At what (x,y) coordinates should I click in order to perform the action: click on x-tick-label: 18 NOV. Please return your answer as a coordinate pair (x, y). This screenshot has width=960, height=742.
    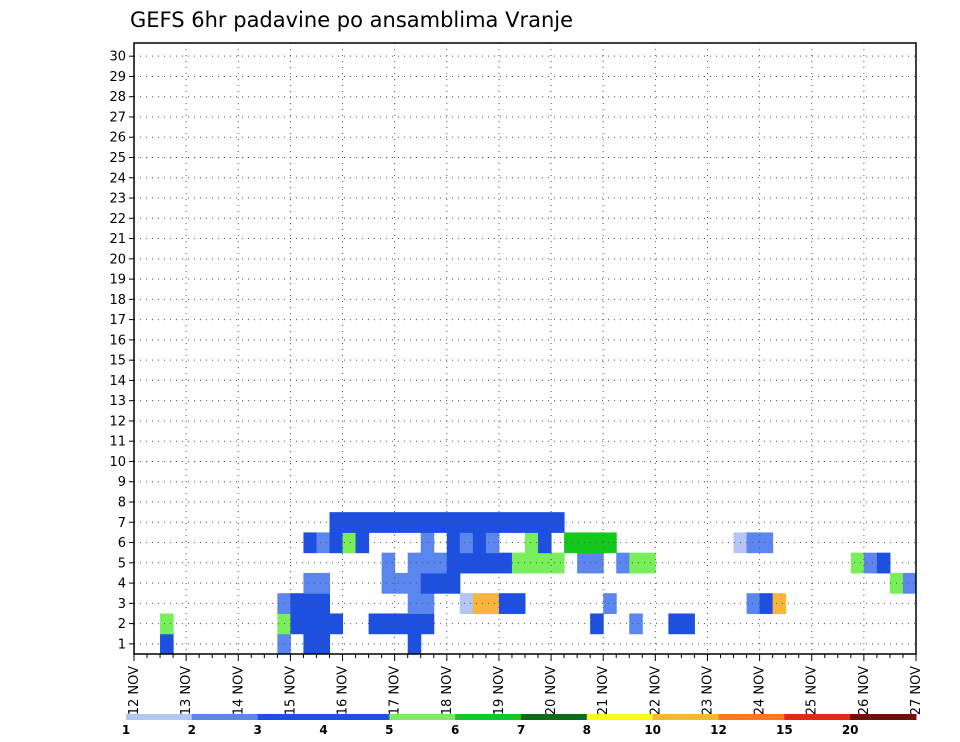
    Looking at the image, I should click on (447, 690).